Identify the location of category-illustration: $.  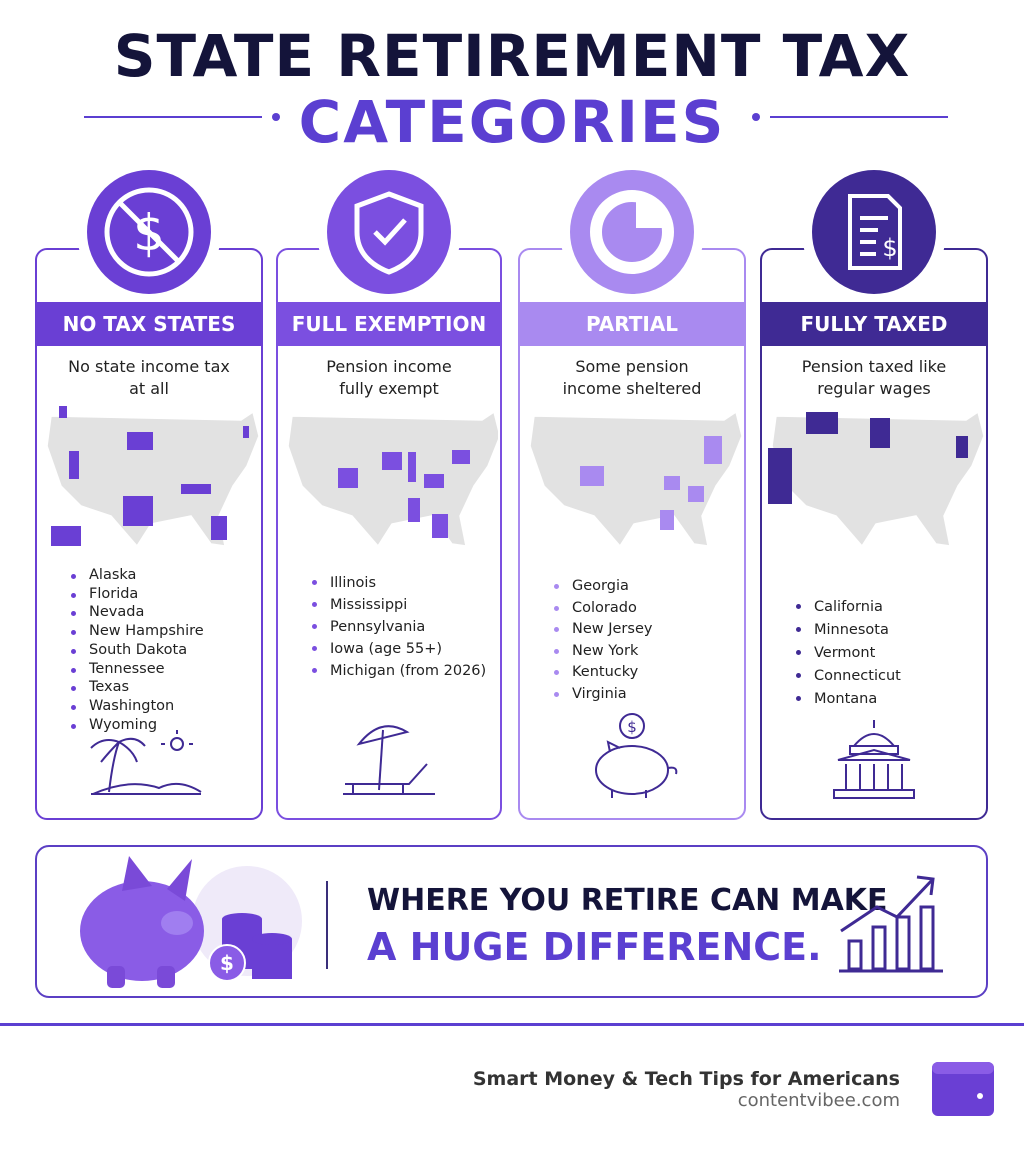
(632, 759).